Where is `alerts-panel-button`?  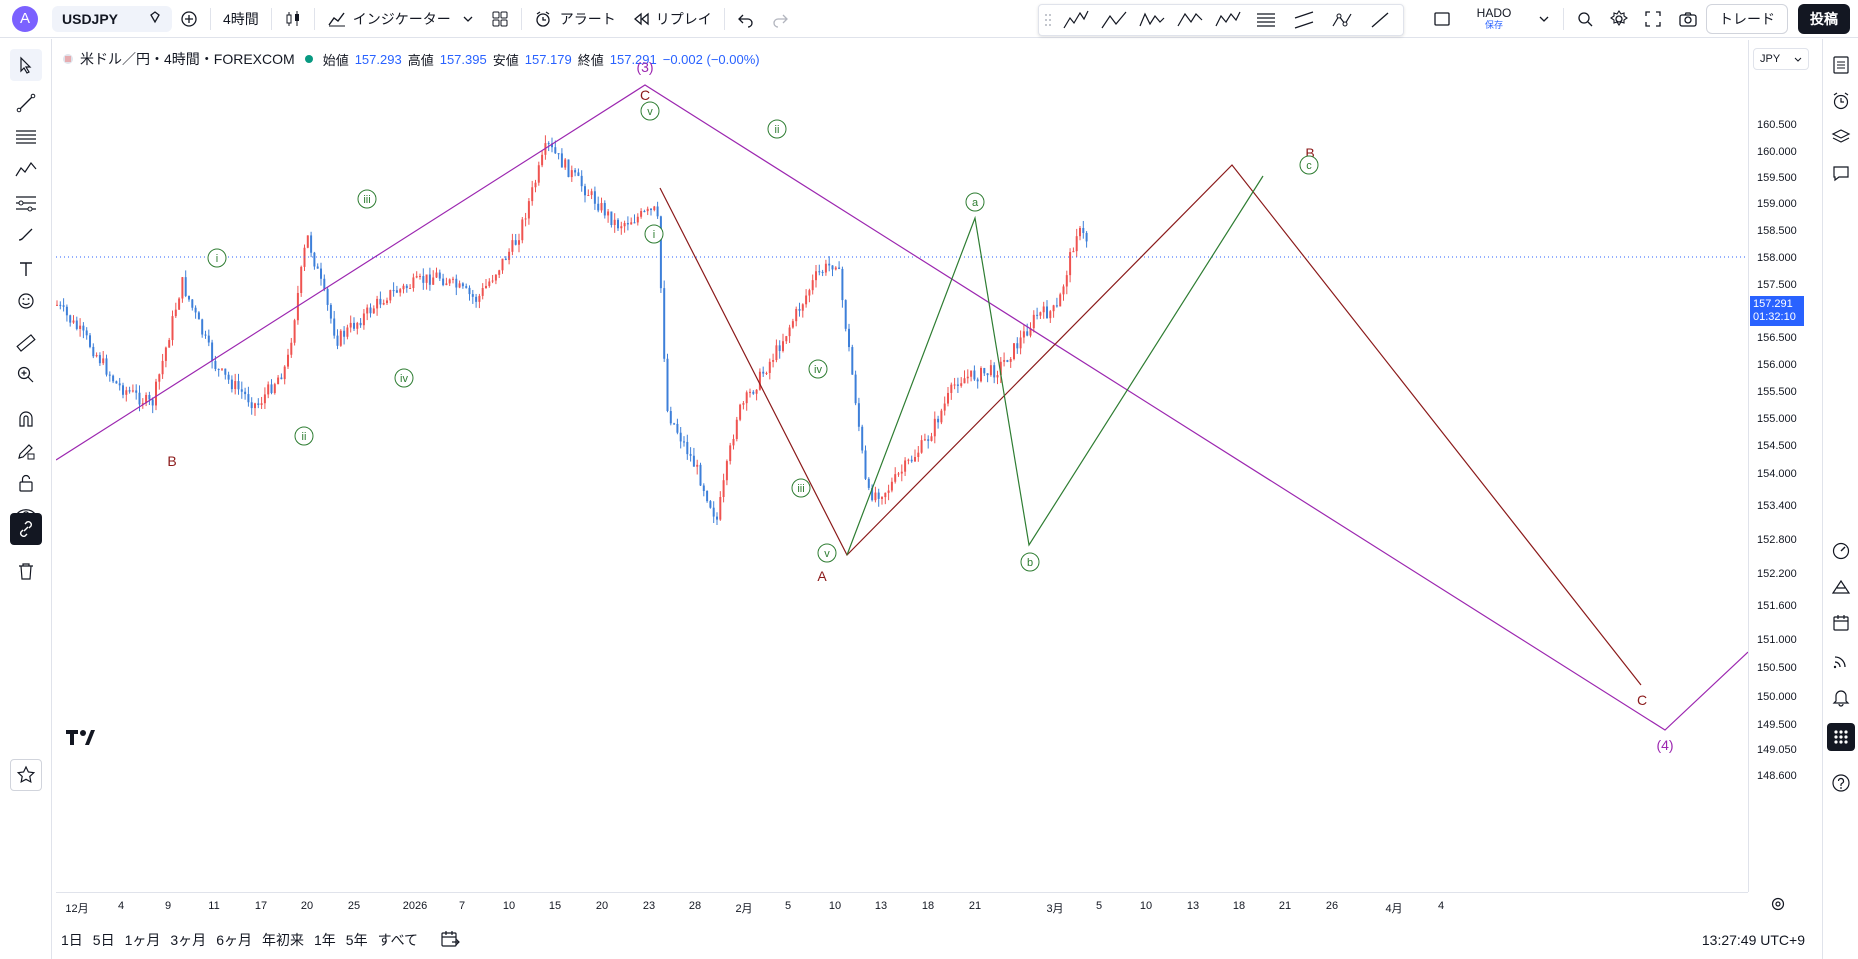 alerts-panel-button is located at coordinates (1841, 101).